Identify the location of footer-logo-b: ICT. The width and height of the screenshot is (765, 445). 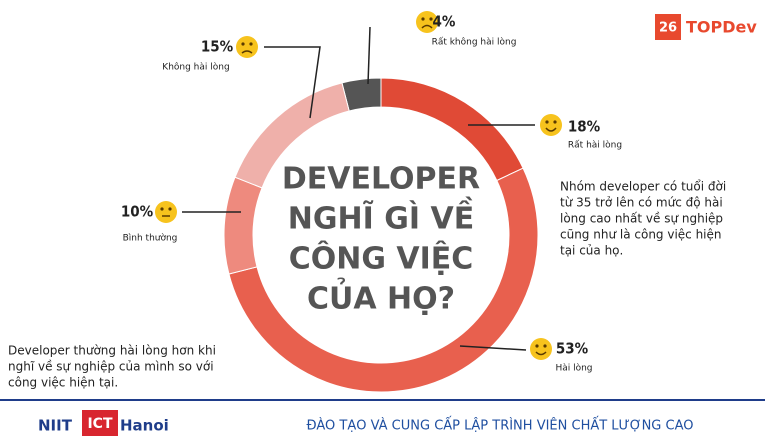
(99, 424).